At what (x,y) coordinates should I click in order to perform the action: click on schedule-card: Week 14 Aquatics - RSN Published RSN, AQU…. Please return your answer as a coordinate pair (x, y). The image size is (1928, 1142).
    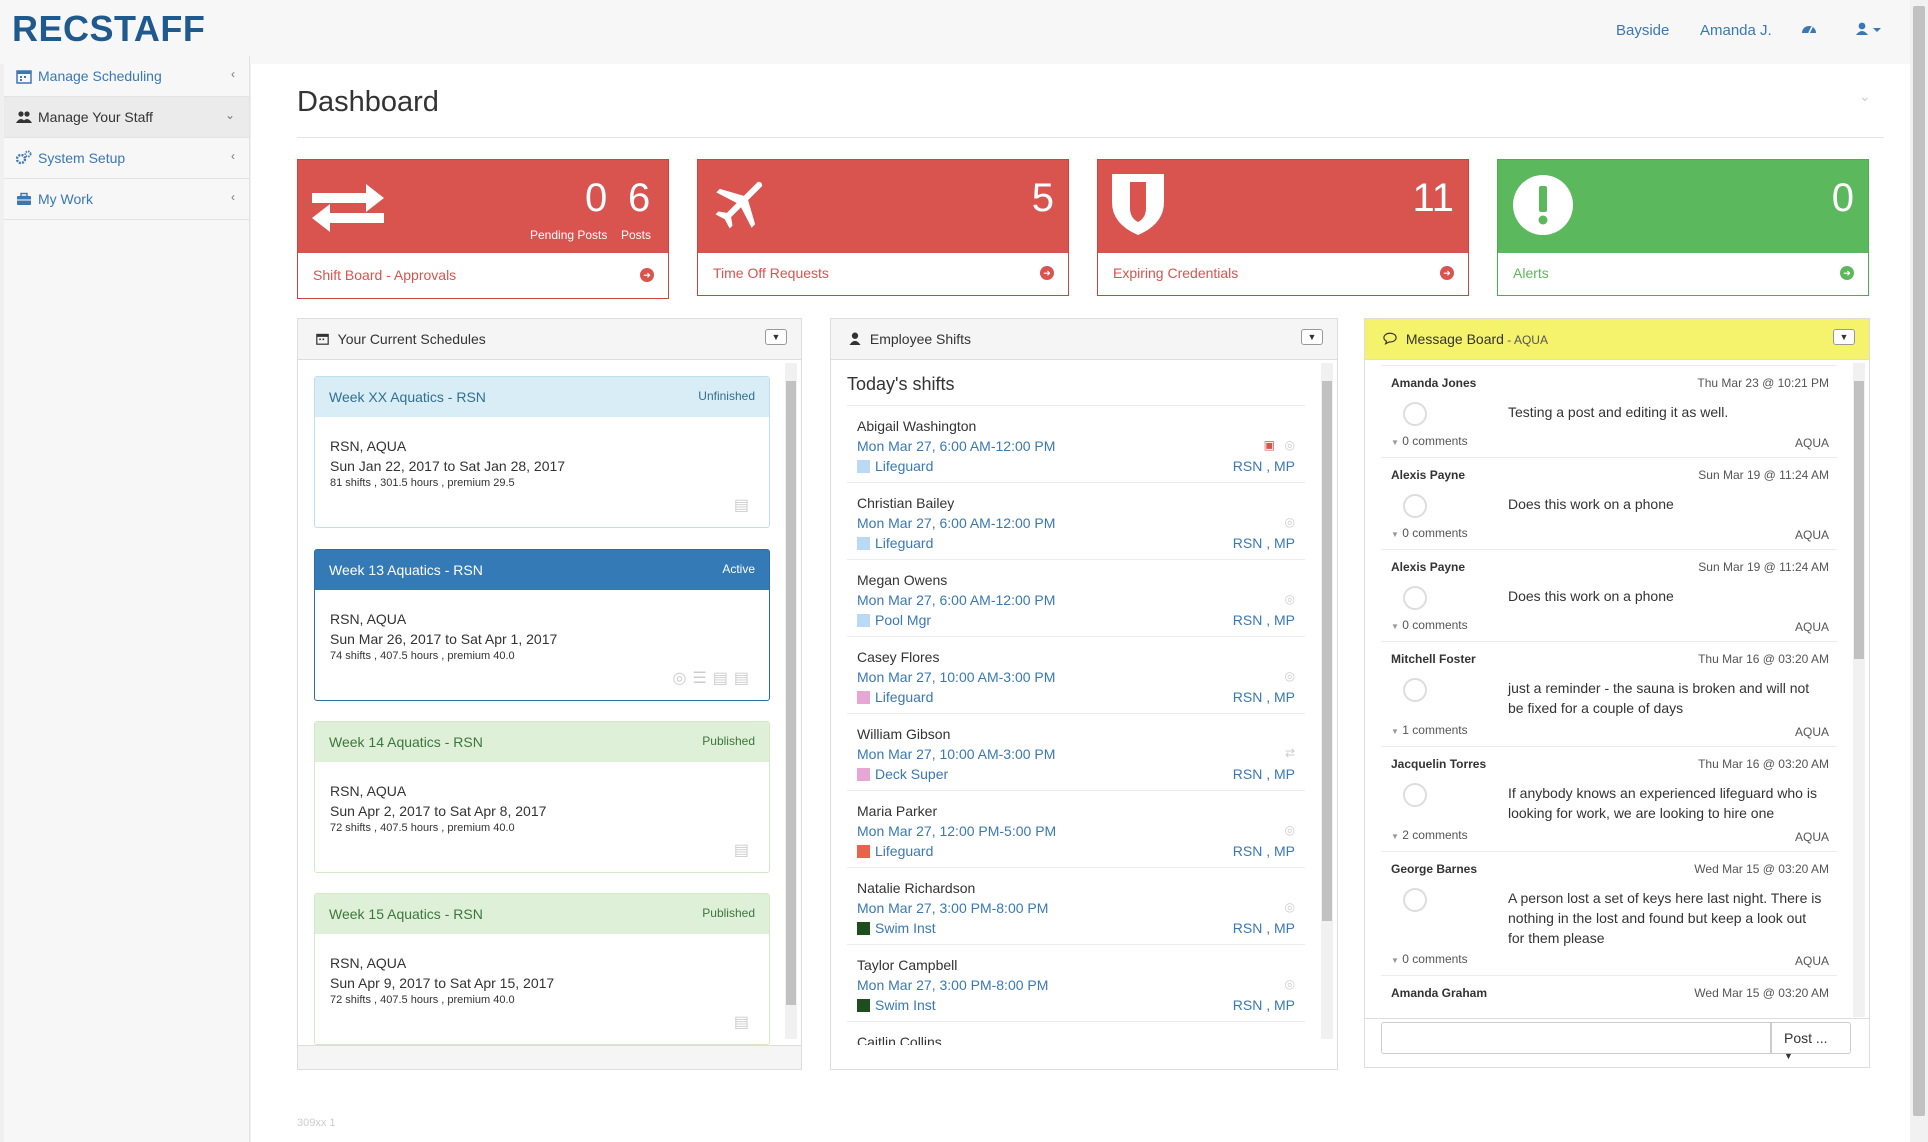
    Looking at the image, I should click on (542, 797).